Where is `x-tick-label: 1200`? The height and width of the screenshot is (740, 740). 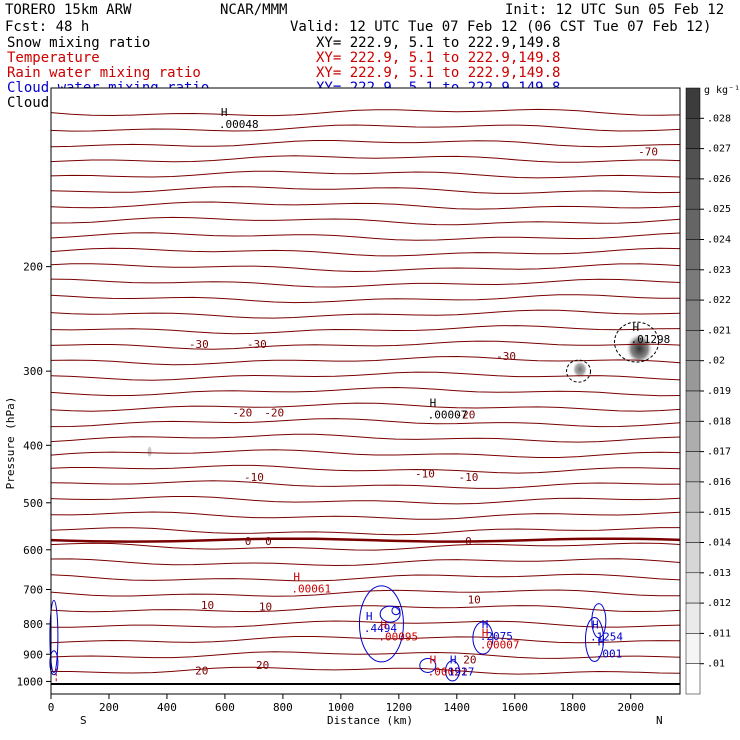
x-tick-label: 1200 is located at coordinates (399, 707).